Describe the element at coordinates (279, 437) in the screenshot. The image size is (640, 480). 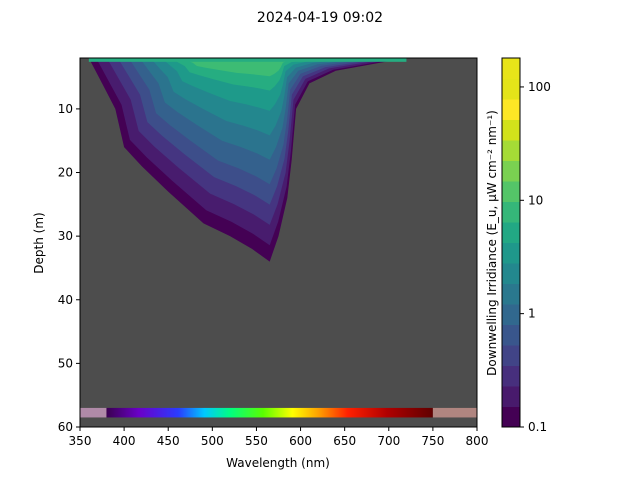
I see `x-axis-ticks: 350 400 450 500 550 600 650 700 750 800` at that location.